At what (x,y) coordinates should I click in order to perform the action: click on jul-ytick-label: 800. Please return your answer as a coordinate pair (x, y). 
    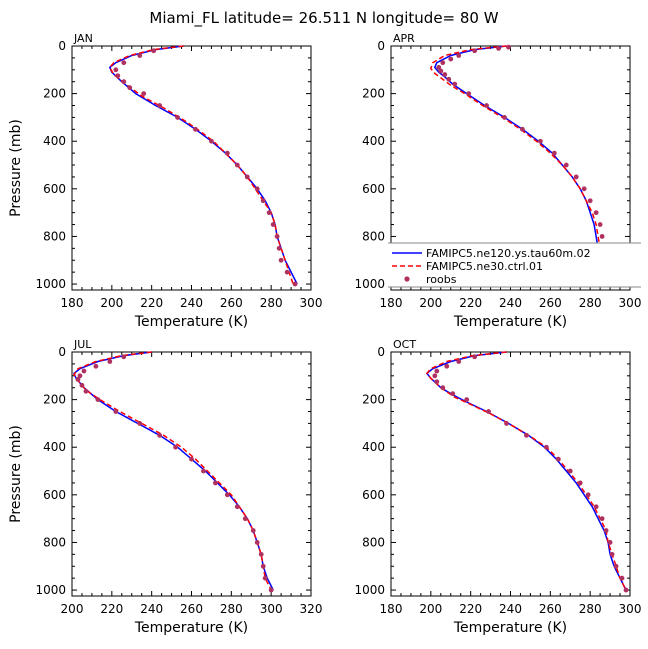
    Looking at the image, I should click on (54, 542).